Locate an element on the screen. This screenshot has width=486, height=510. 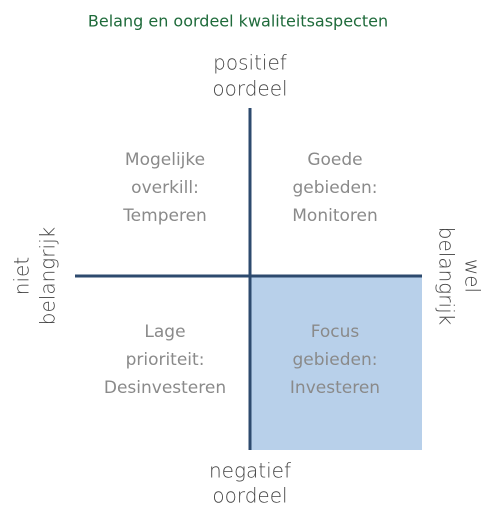
axis-label: niet is located at coordinates (22, 276).